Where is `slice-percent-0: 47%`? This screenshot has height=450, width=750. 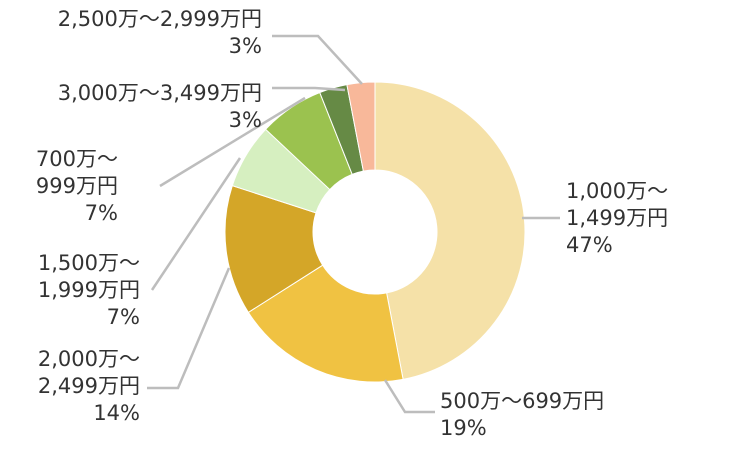 slice-percent-0: 47% is located at coordinates (589, 245).